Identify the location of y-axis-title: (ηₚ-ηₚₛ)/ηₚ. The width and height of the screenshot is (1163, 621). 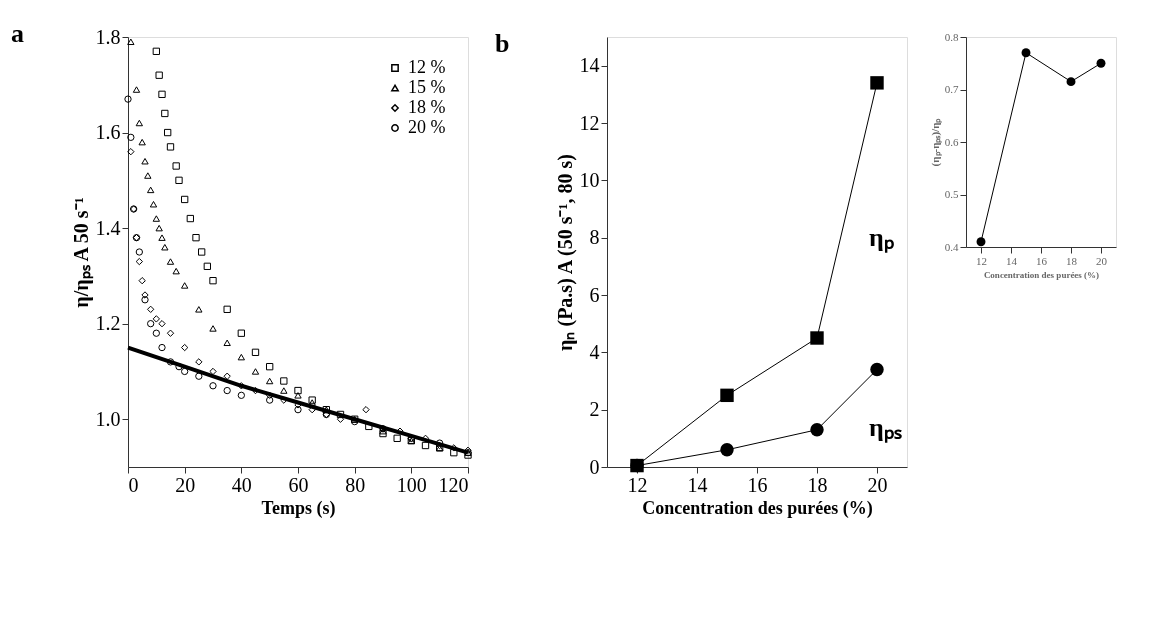
(935, 142).